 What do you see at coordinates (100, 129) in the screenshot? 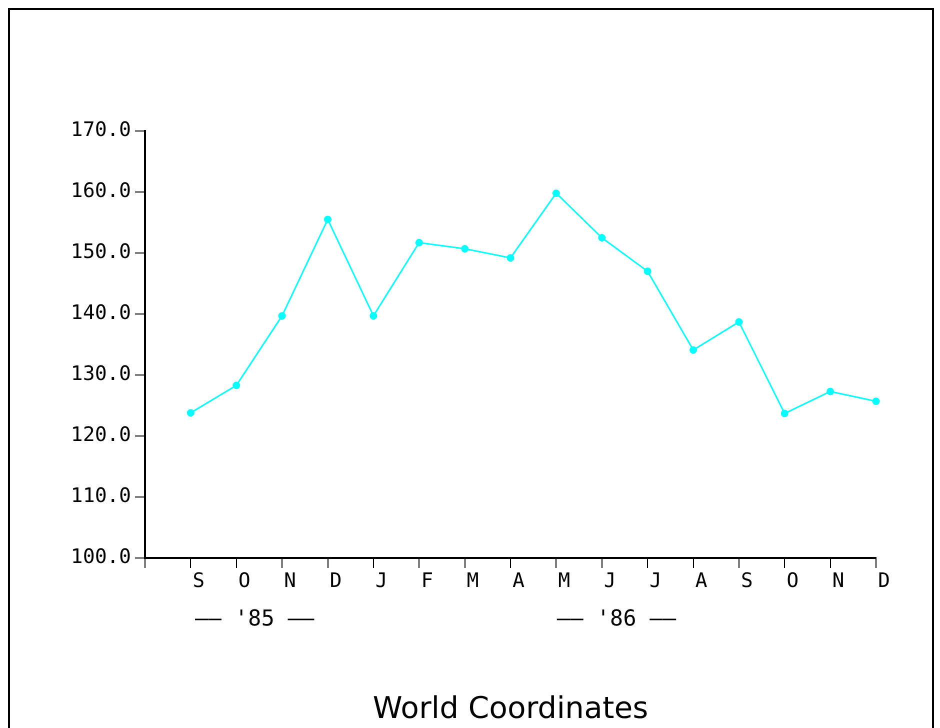
I see `y-tick-label: 170.0` at bounding box center [100, 129].